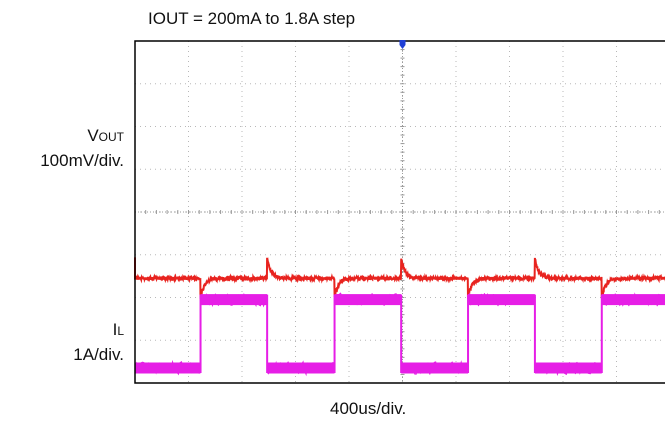 The width and height of the screenshot is (665, 423). I want to click on chart-title: IOUT = 200mA to 1.8A step, so click(252, 18).